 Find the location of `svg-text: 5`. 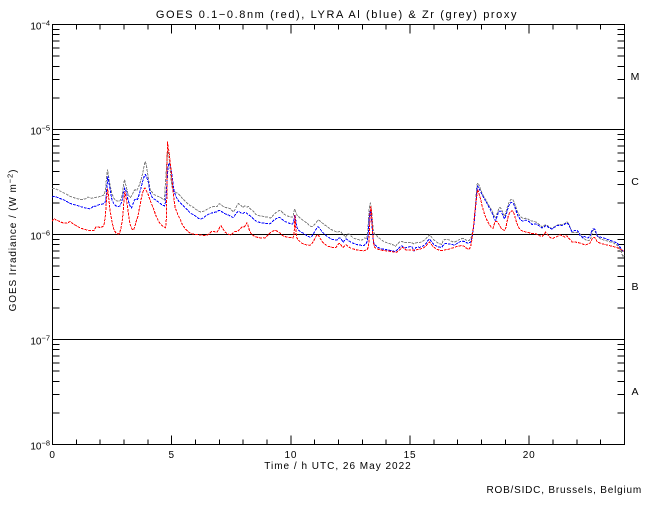

svg-text: 5 is located at coordinates (171, 455).